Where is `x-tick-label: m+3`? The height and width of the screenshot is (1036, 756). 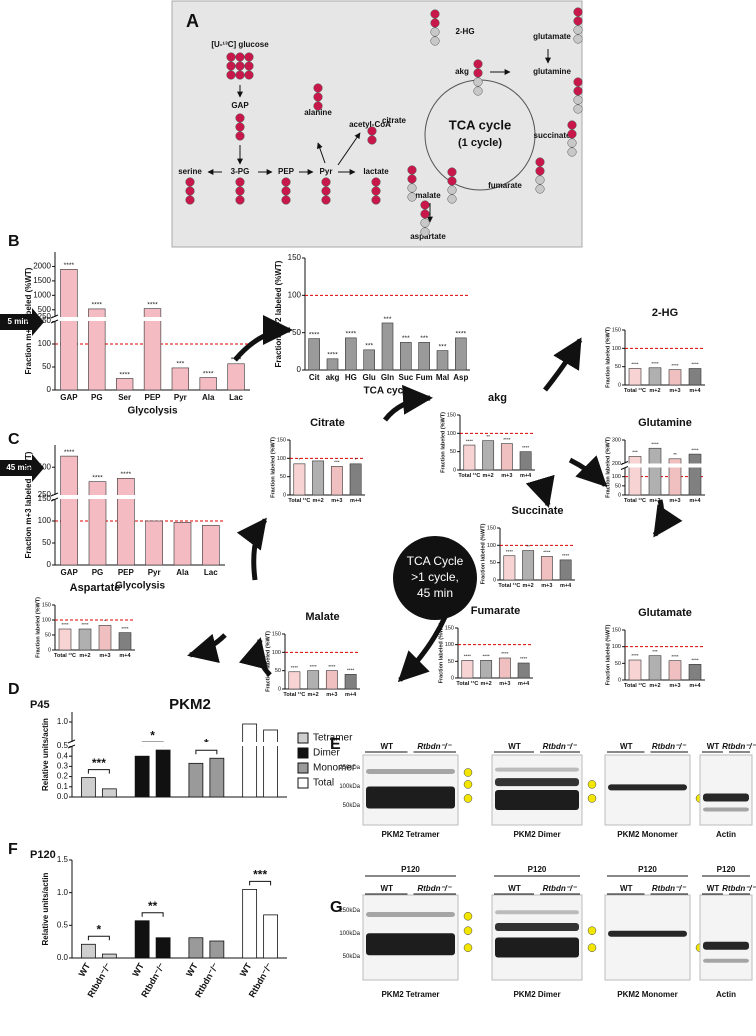 x-tick-label: m+3 is located at coordinates (504, 684).